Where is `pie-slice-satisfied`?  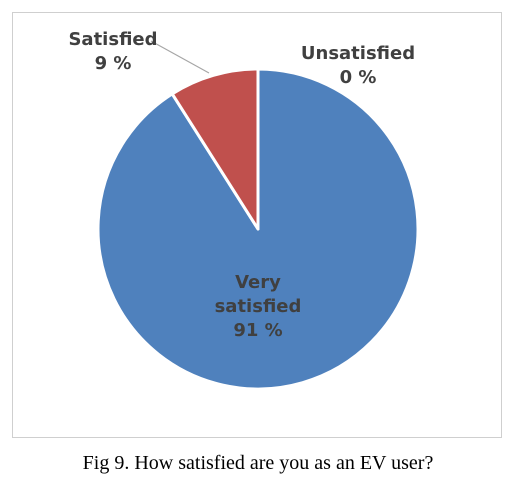 pie-slice-satisfied is located at coordinates (215, 149).